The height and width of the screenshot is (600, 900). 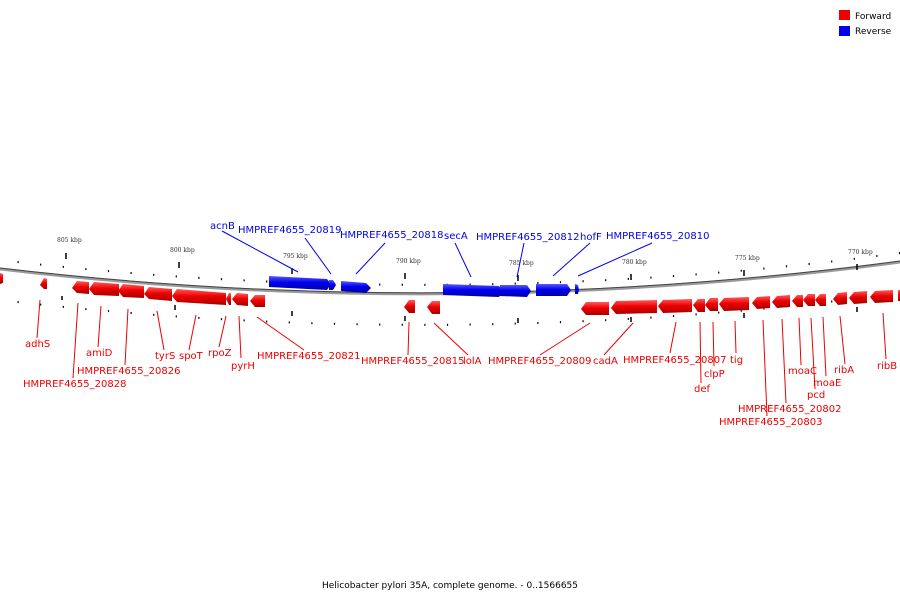 I want to click on gene-ribA, so click(x=840, y=298).